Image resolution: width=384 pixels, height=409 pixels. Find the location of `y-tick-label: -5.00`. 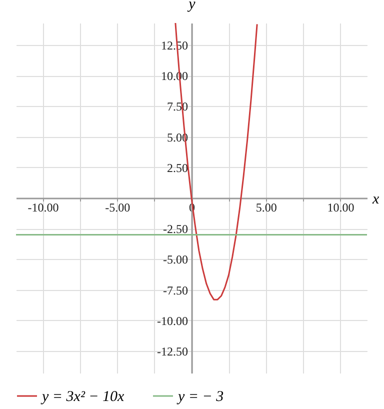

y-tick-label: -5.00 is located at coordinates (175, 259).